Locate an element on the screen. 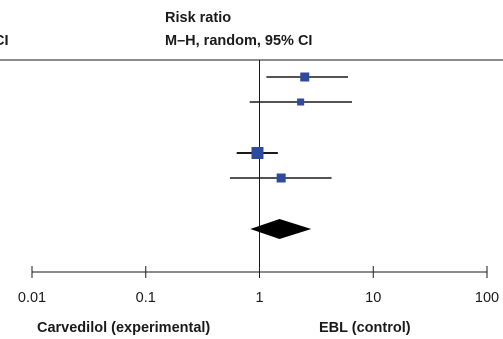  favours-experimental-label: Carvedilol (experimental) is located at coordinates (123, 328).